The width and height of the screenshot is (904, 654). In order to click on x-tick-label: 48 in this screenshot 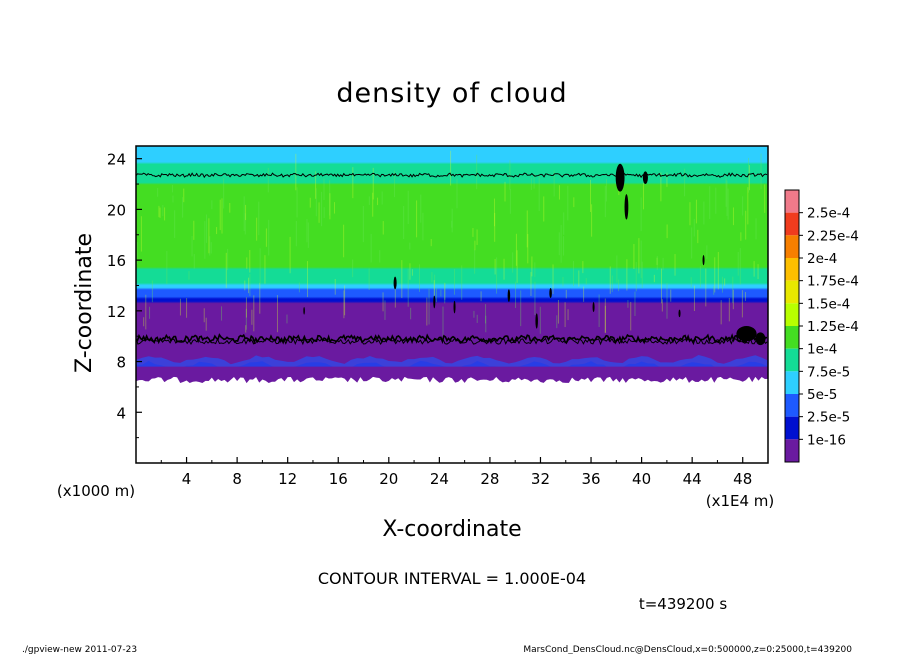, I will do `click(742, 479)`.